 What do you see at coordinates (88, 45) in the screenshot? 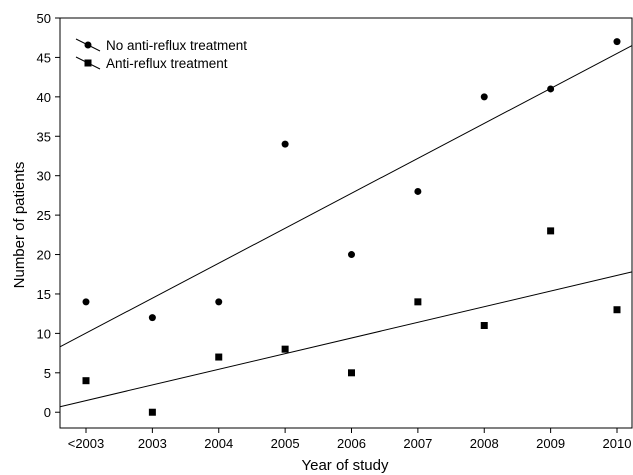
I see `legend-marker-circle` at bounding box center [88, 45].